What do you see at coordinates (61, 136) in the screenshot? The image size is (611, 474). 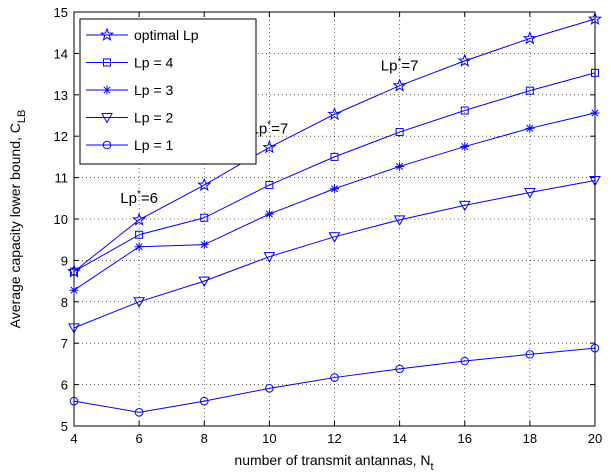 I see `y-tick-label: 12` at bounding box center [61, 136].